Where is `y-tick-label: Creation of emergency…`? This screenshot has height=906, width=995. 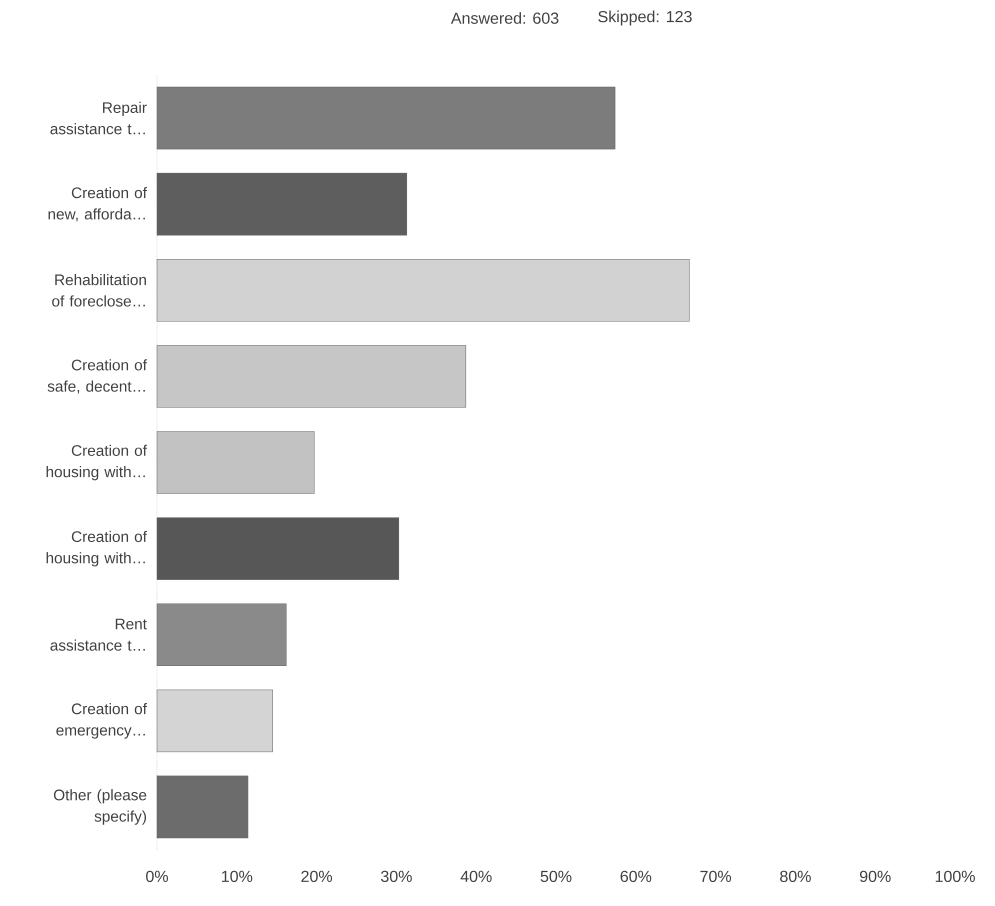
y-tick-label: Creation of emergency… is located at coordinates (101, 721).